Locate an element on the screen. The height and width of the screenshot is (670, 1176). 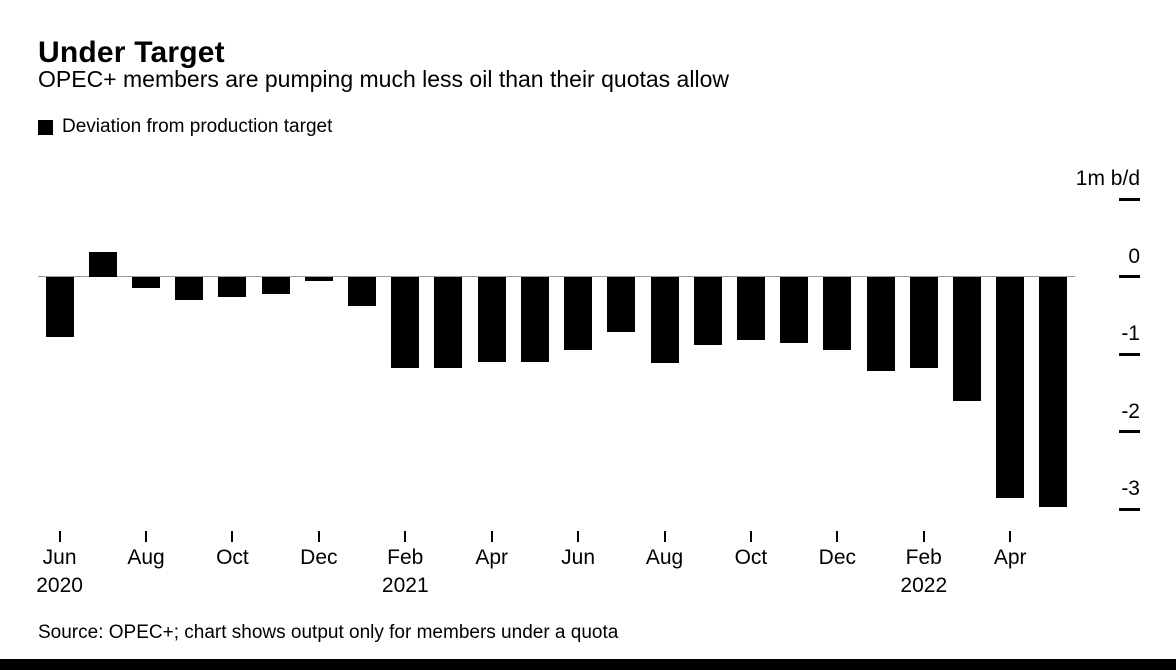
y-tick-label: -3 is located at coordinates (1130, 489).